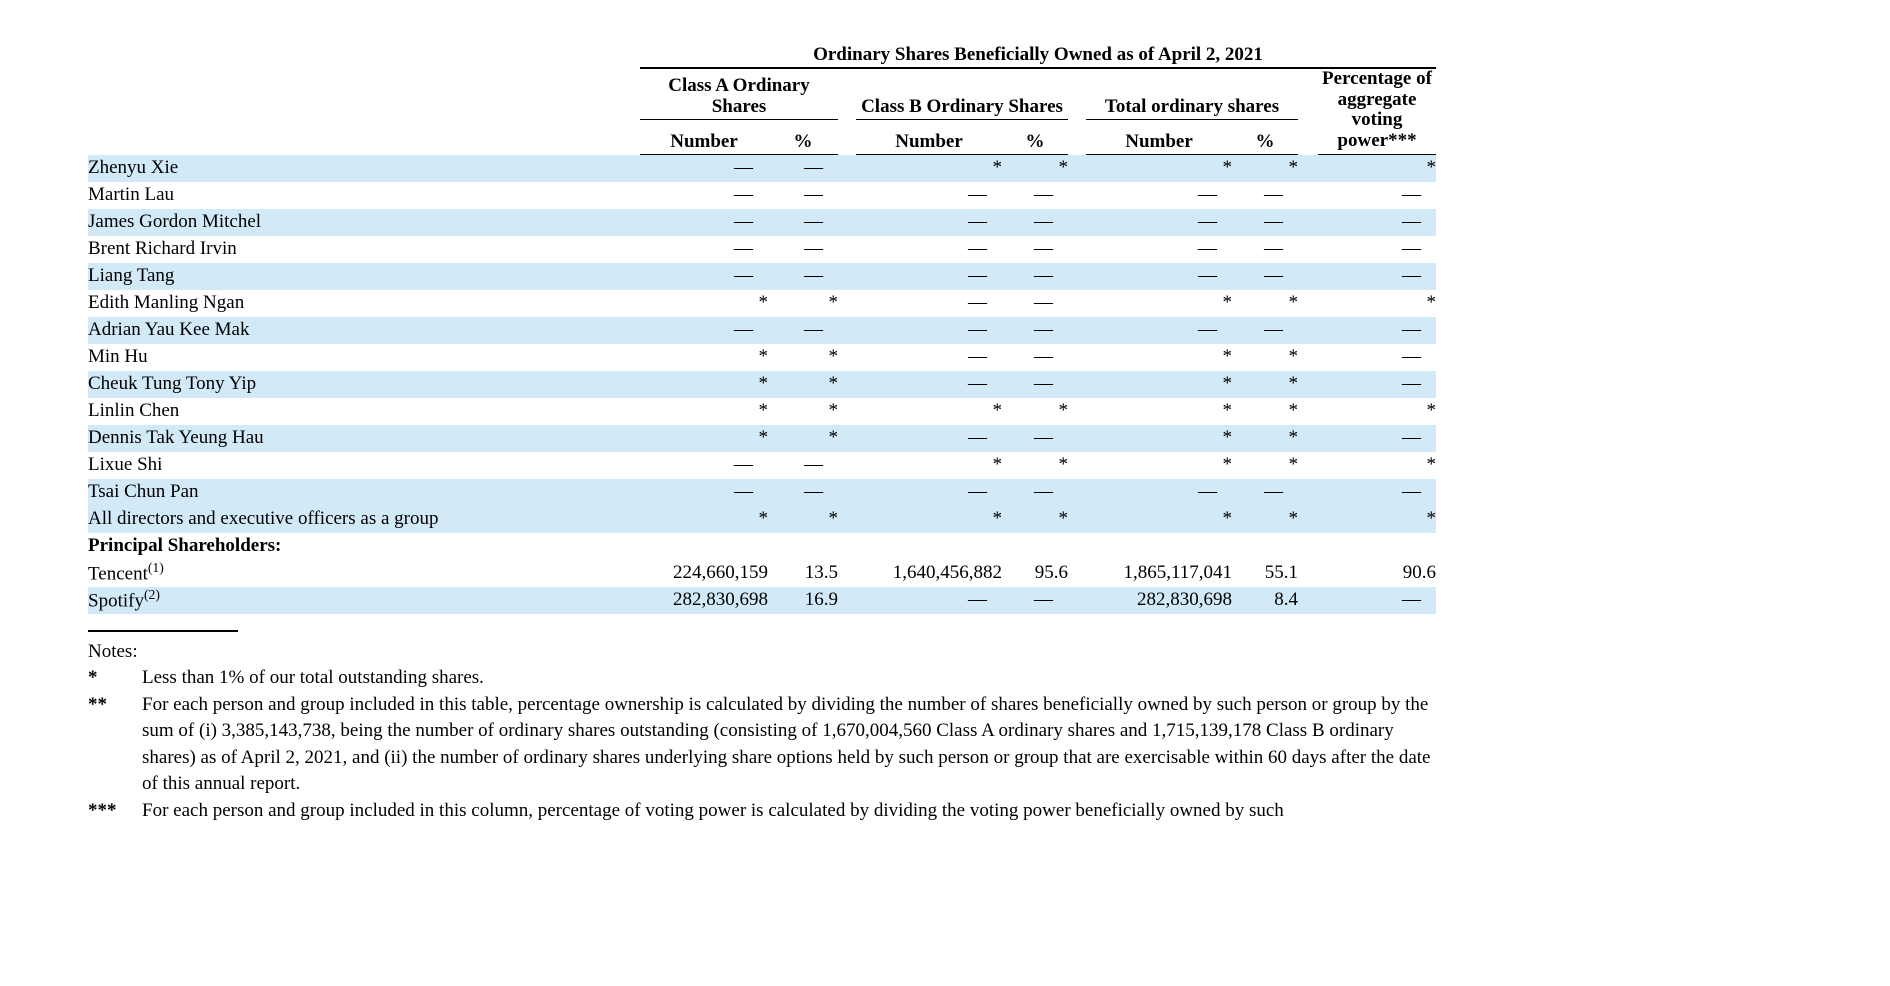 This screenshot has height=986, width=1890. What do you see at coordinates (364, 357) in the screenshot?
I see `shareholder-name: Min Hu` at bounding box center [364, 357].